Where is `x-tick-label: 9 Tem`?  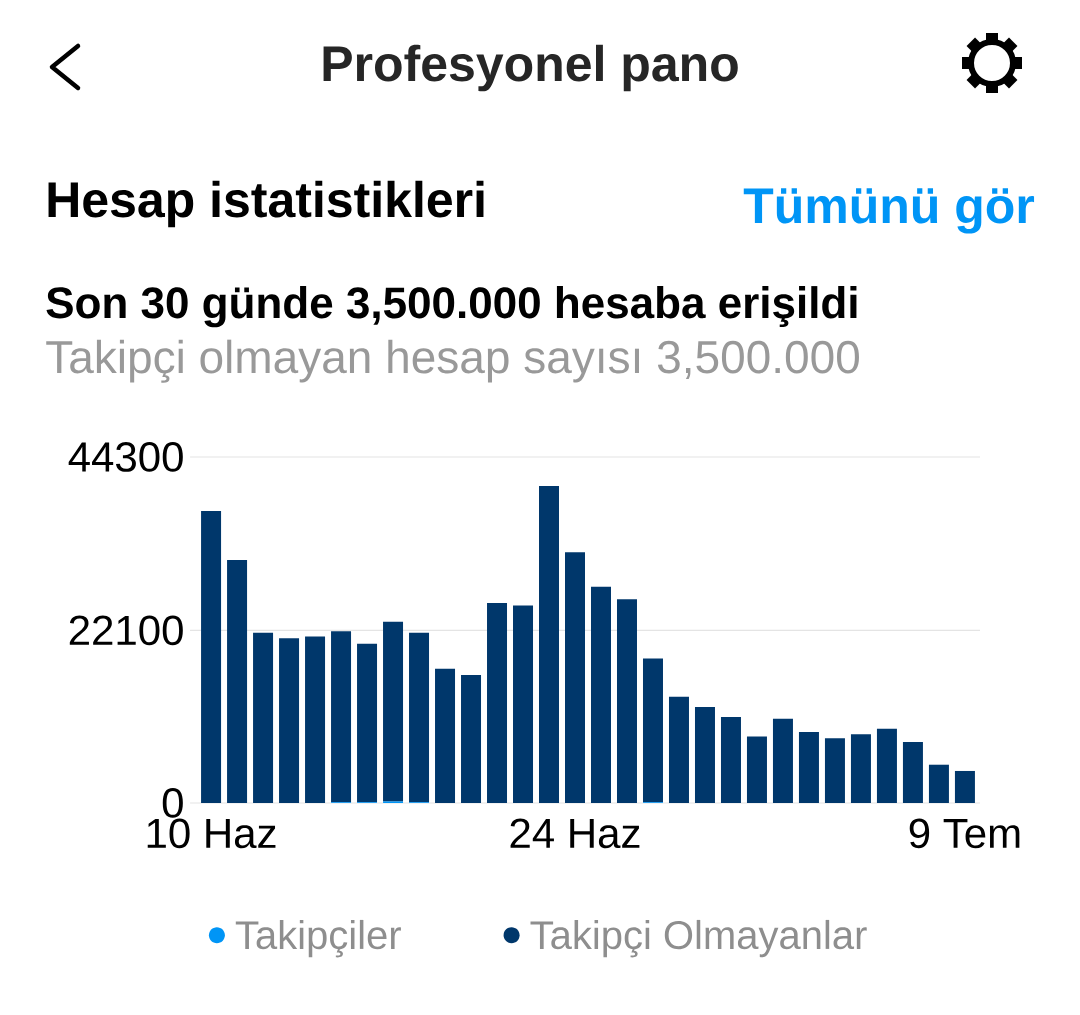
x-tick-label: 9 Tem is located at coordinates (964, 833).